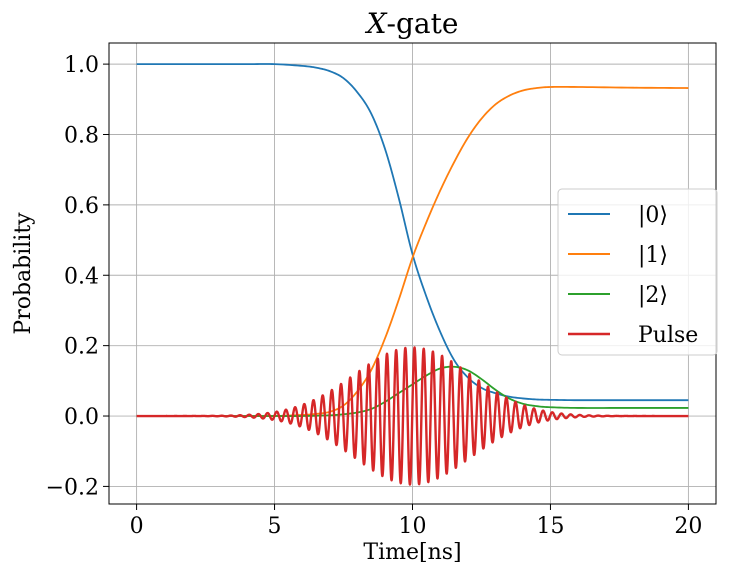 This screenshot has height=575, width=739. What do you see at coordinates (81, 276) in the screenshot?
I see `y-tick-label: 0.4` at bounding box center [81, 276].